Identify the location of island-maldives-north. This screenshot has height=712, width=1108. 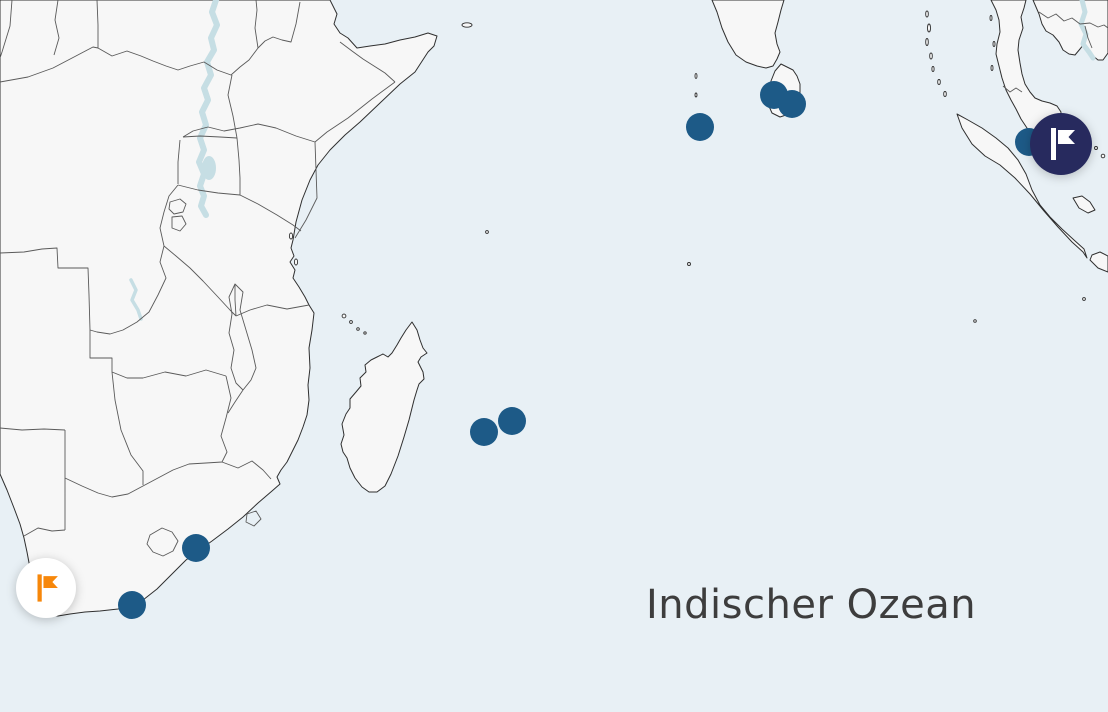
(696, 76).